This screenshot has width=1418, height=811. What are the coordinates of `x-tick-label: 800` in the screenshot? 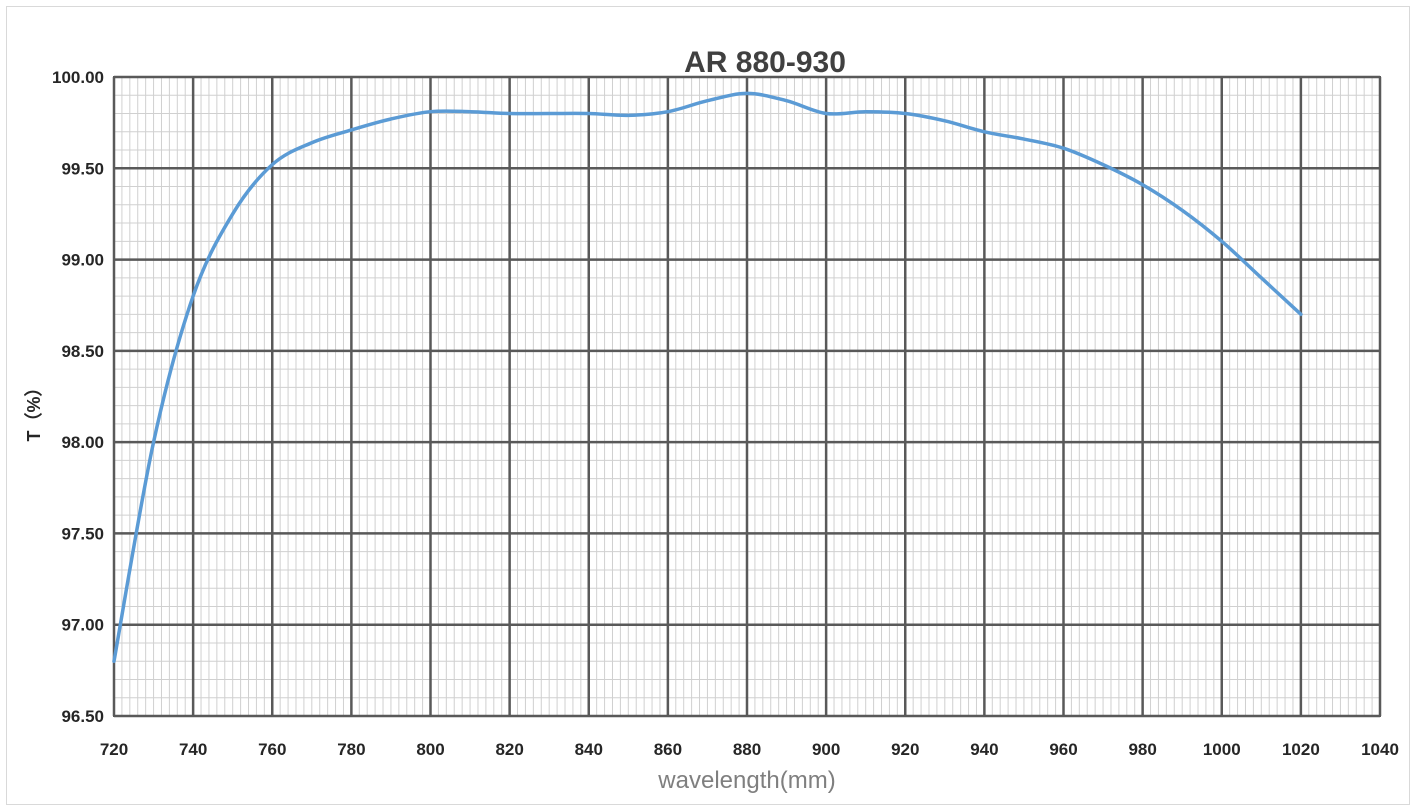 It's located at (430, 749).